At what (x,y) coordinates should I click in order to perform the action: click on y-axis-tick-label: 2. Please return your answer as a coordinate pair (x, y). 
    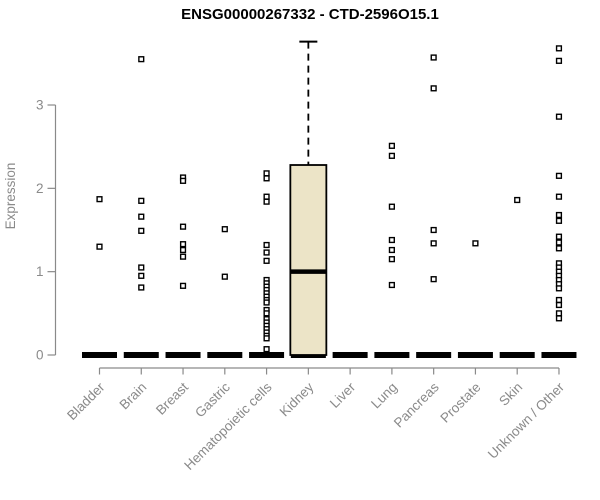
    Looking at the image, I should click on (40, 188).